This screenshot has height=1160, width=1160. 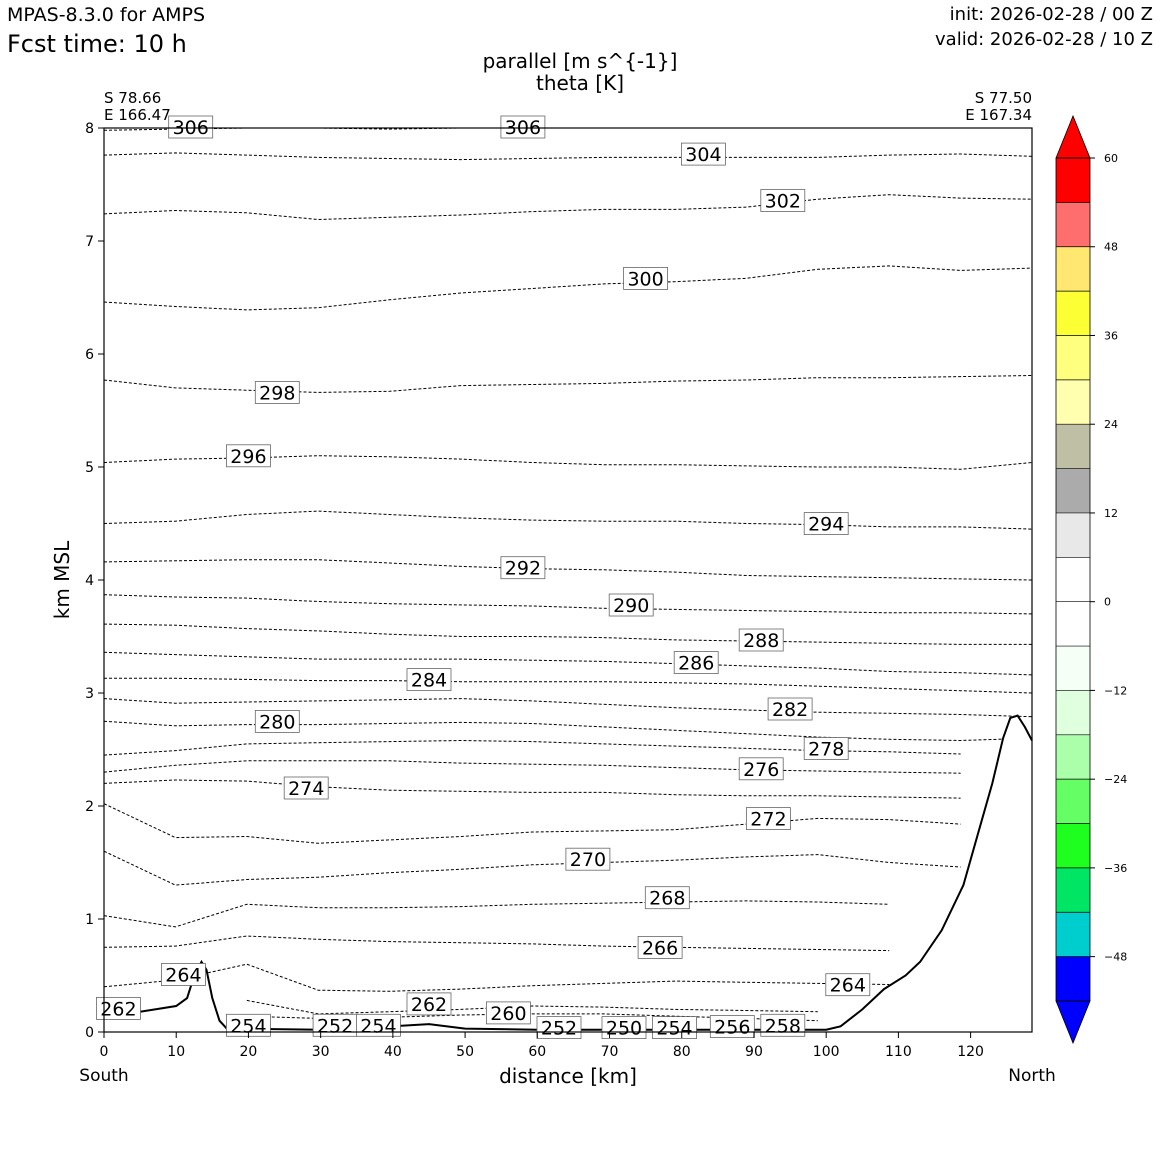 I want to click on theta-294-label: 294, so click(x=826, y=525).